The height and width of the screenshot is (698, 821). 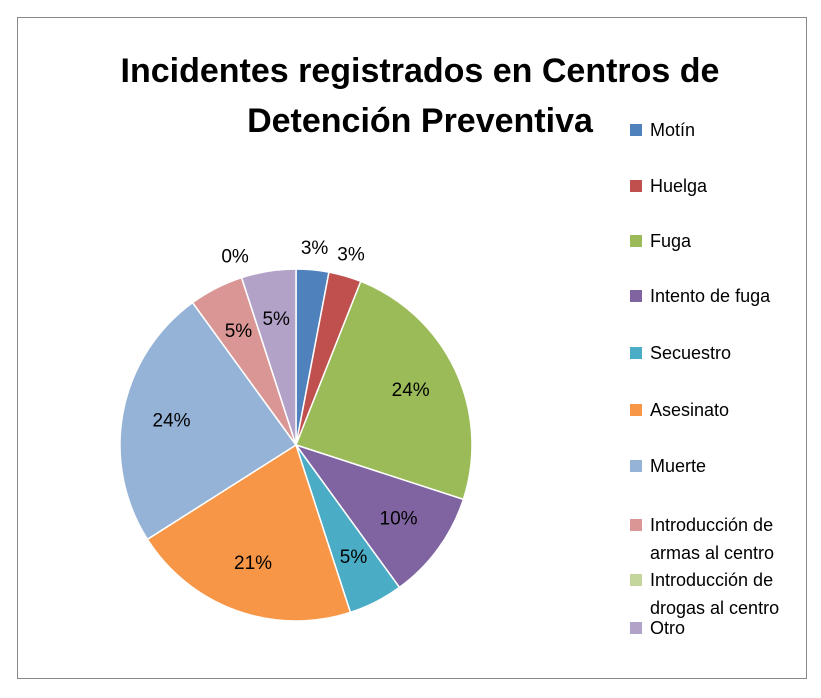 What do you see at coordinates (235, 257) in the screenshot?
I see `data-label: 0%` at bounding box center [235, 257].